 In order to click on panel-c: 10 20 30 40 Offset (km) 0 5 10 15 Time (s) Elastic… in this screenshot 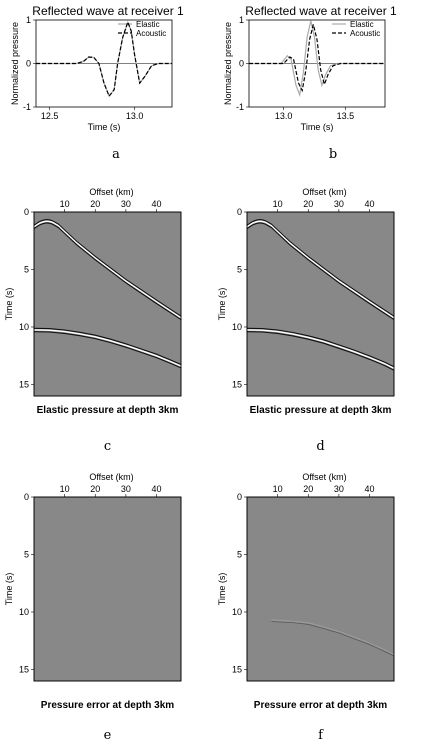, I will do `click(93, 320)`.